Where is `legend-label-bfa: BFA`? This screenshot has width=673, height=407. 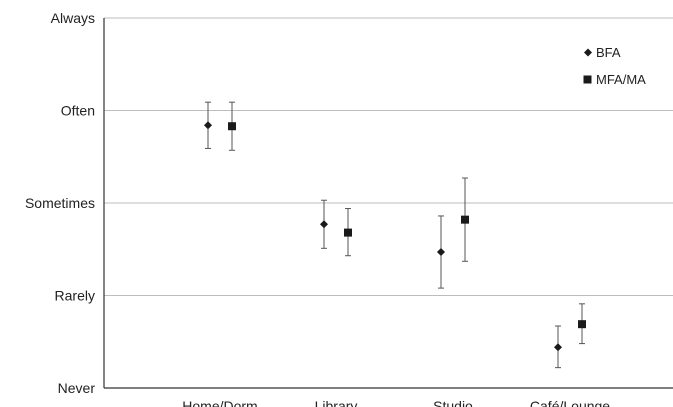
legend-label-bfa: BFA is located at coordinates (608, 52).